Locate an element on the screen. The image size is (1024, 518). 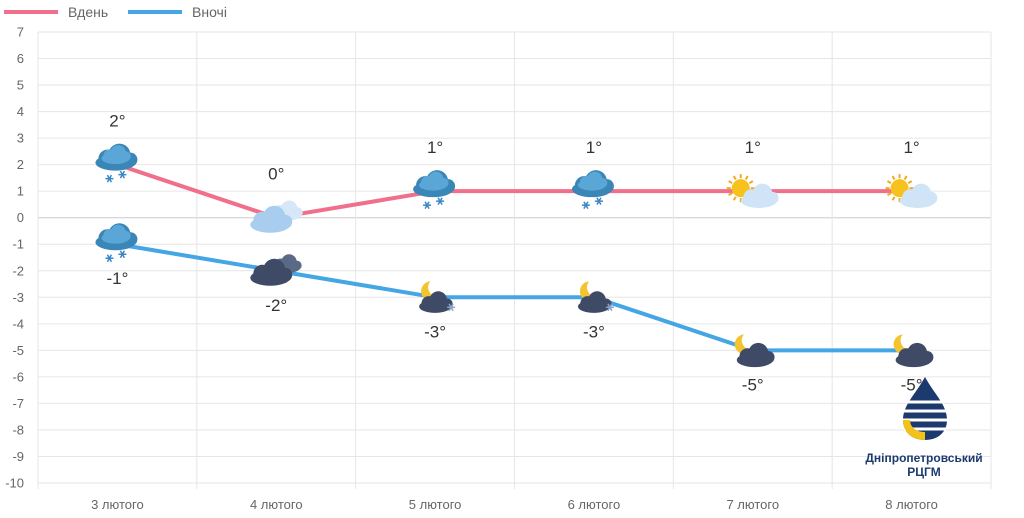
y-tick-label: -5 is located at coordinates (18, 350).